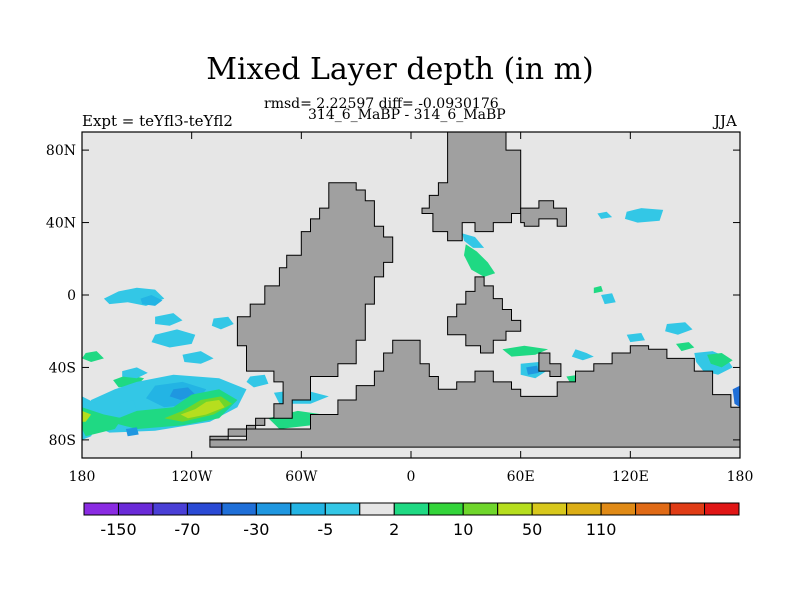 Image resolution: width=800 pixels, height=600 pixels. I want to click on experiment-subtitle: 314_6_MaBP - 314_6_MaBP, so click(407, 115).